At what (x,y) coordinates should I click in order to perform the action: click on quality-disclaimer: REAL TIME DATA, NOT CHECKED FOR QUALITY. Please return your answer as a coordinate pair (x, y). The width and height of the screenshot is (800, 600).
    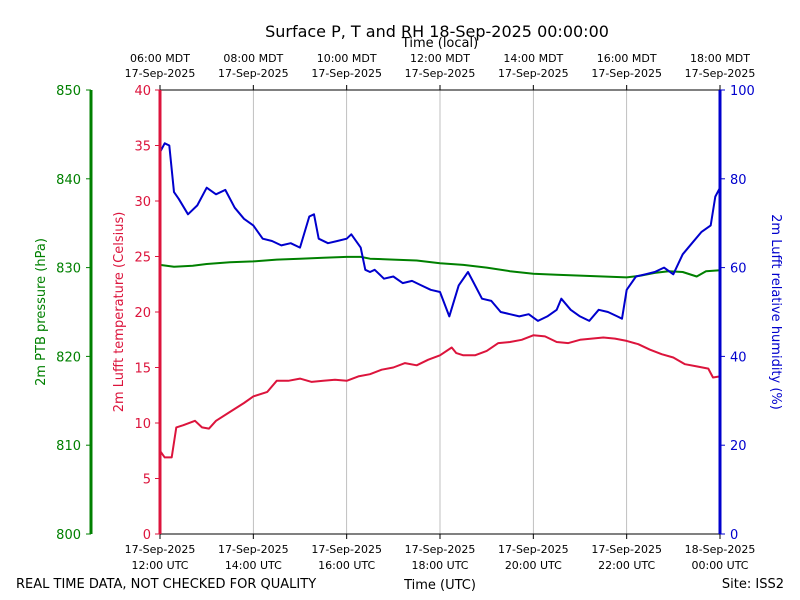
    Looking at the image, I should click on (166, 584).